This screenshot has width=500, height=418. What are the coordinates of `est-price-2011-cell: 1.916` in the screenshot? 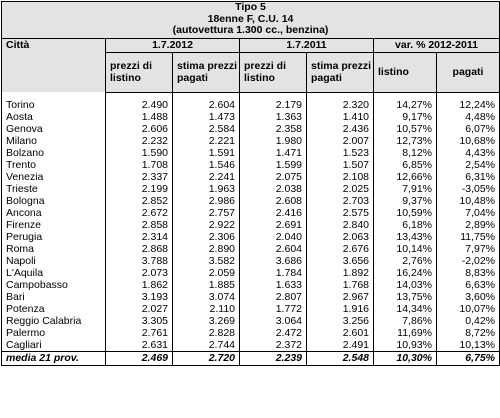 It's located at (340, 308).